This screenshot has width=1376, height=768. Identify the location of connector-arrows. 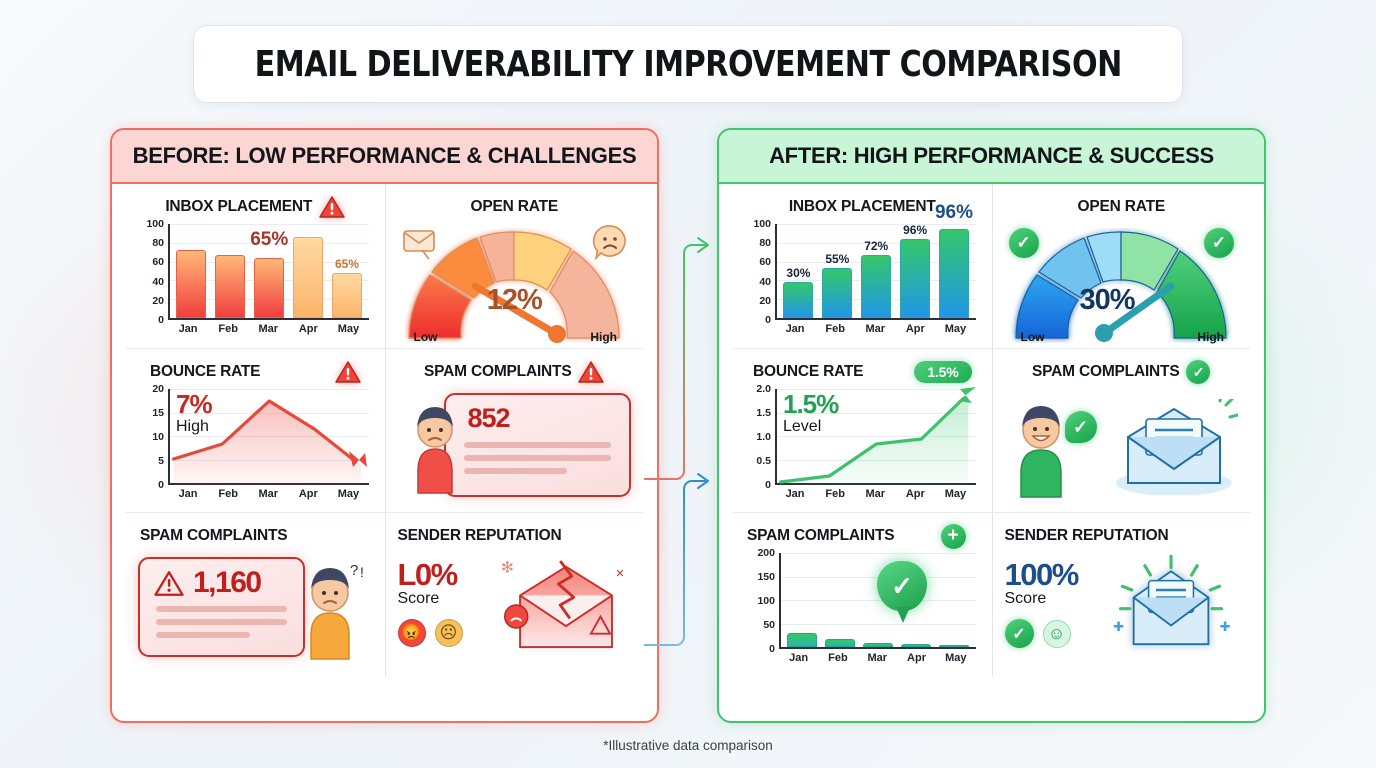
(676, 441).